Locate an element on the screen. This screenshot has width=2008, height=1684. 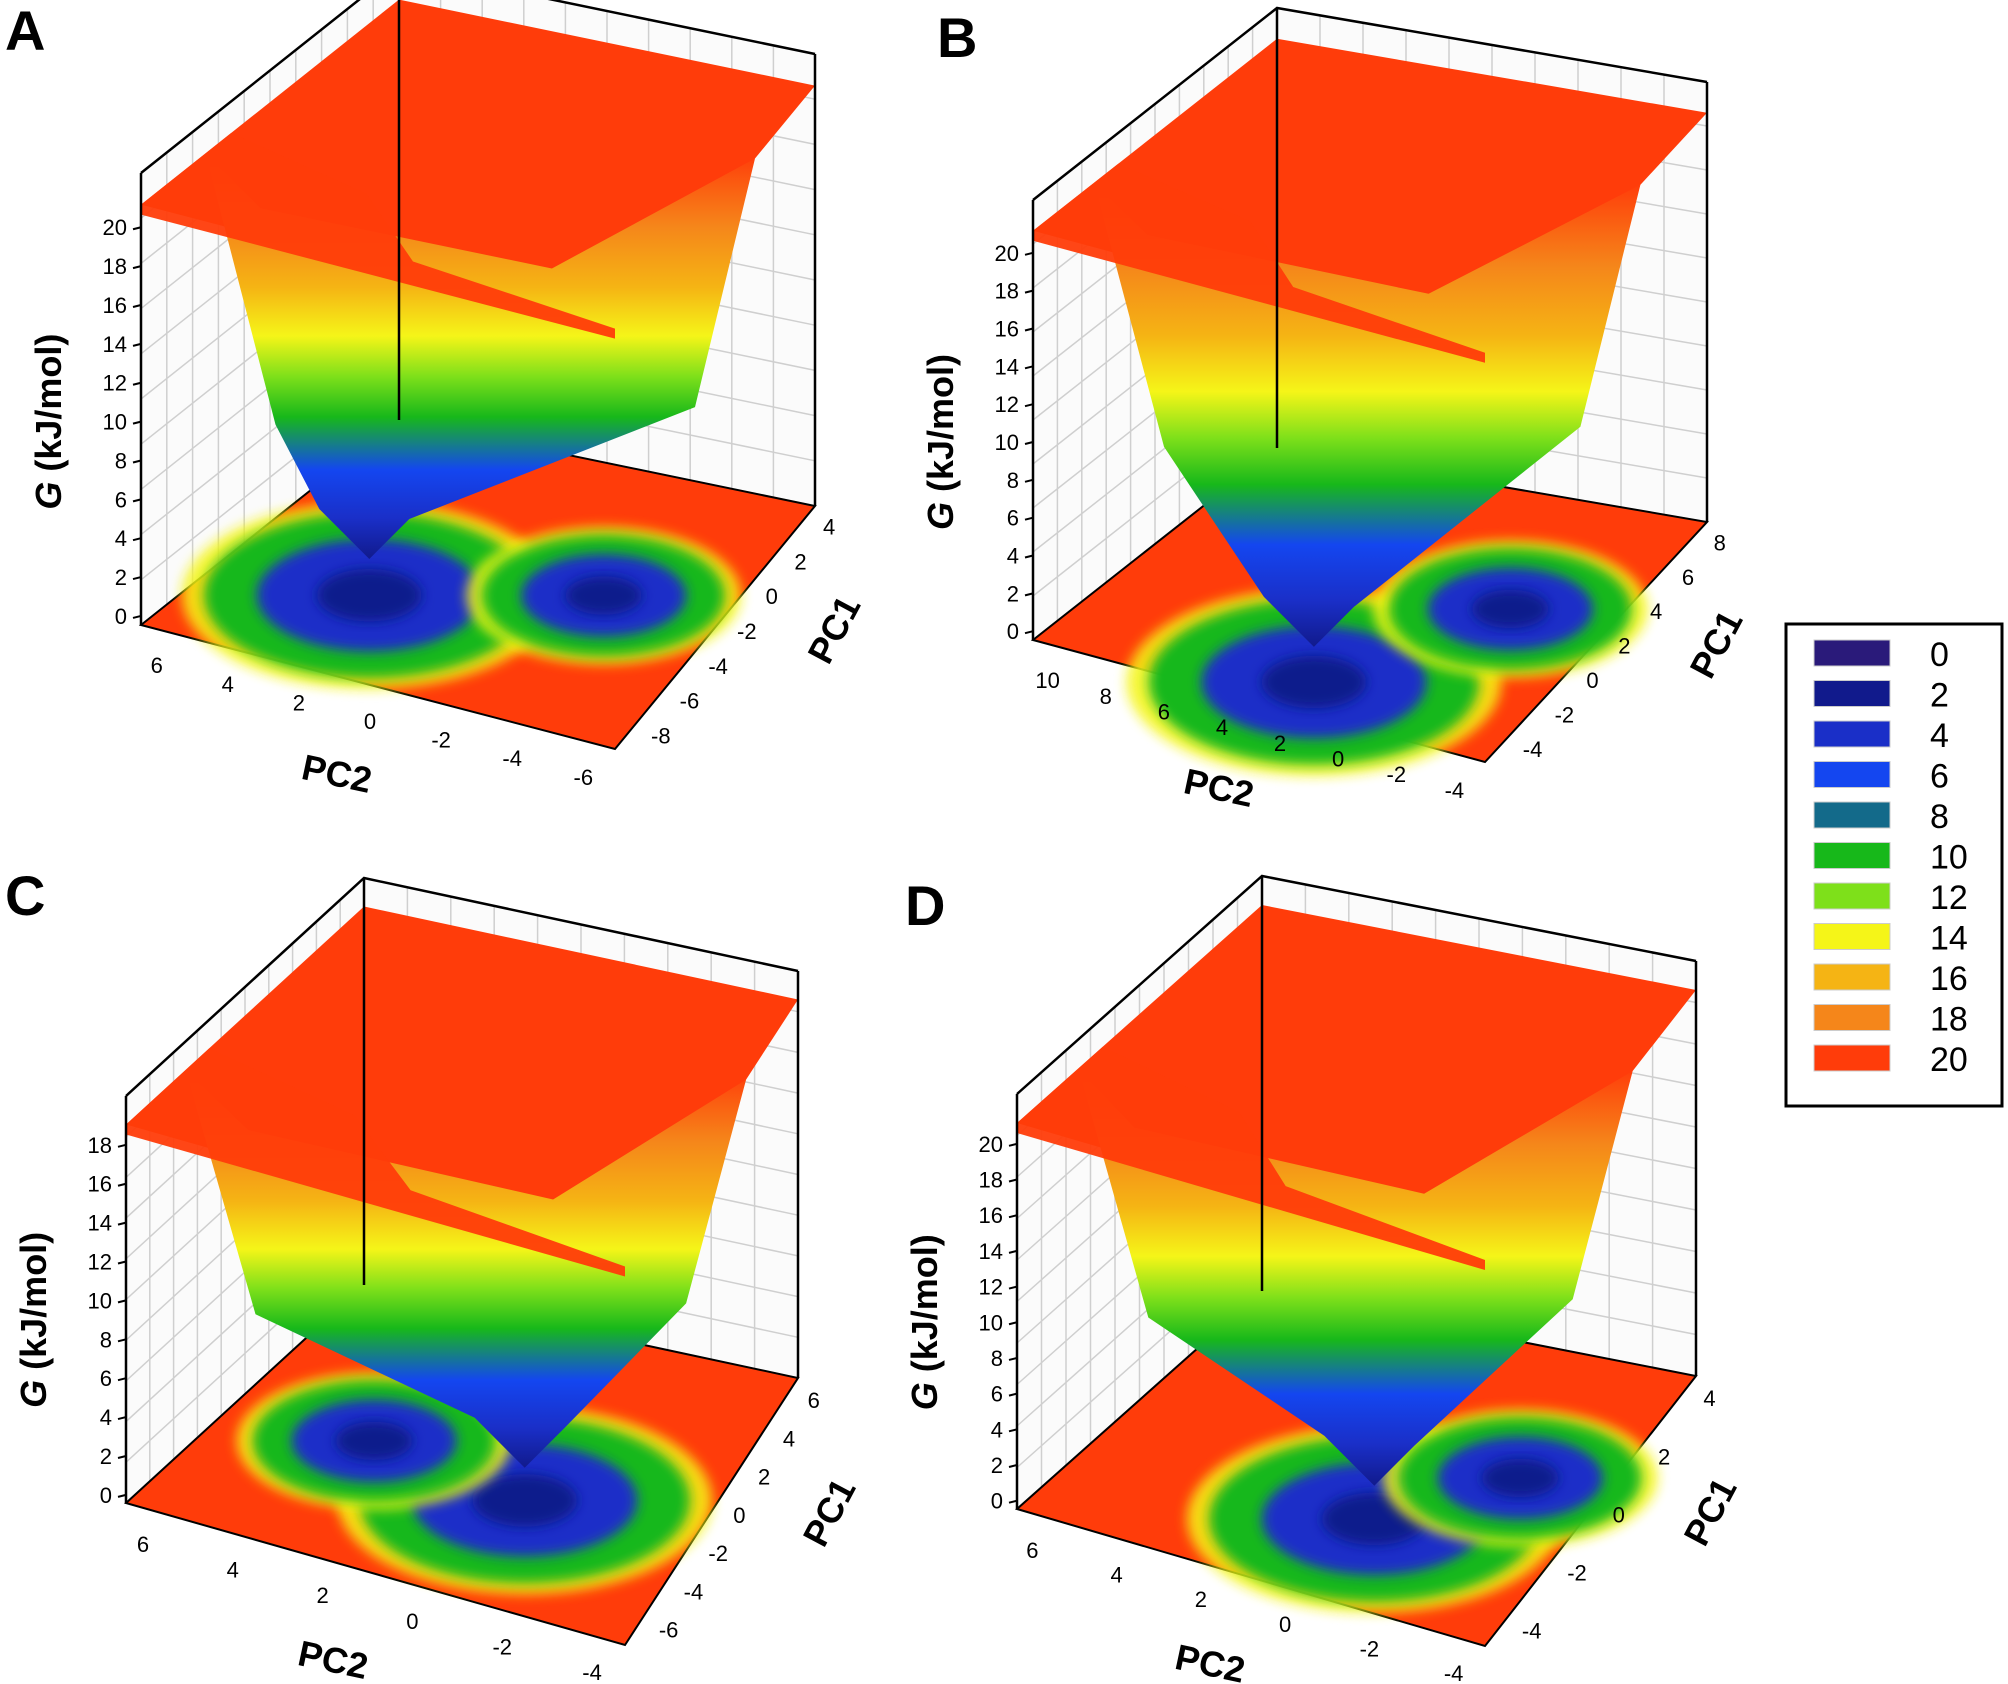
y-tick-label: 0 is located at coordinates (772, 596).